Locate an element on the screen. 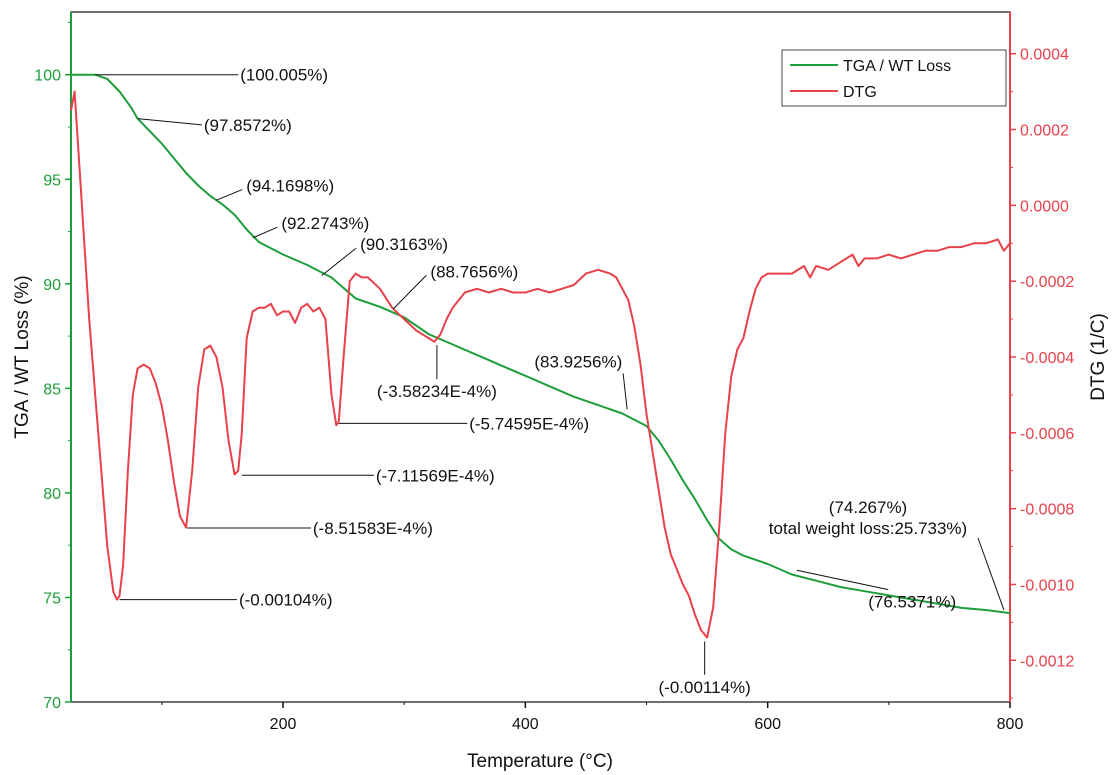  right-axis-title: DTG (1/C) is located at coordinates (1098, 357).